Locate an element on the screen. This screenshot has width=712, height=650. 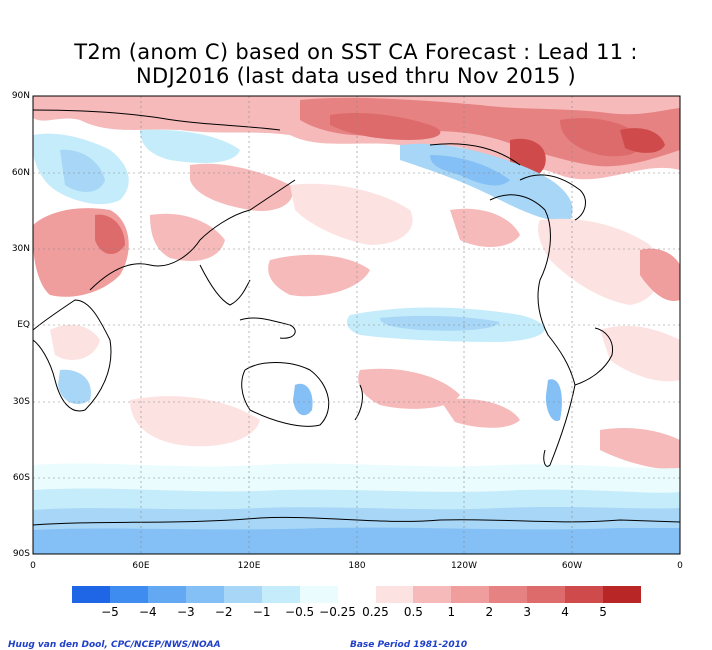
legend-label: 0.25 is located at coordinates (375, 612).